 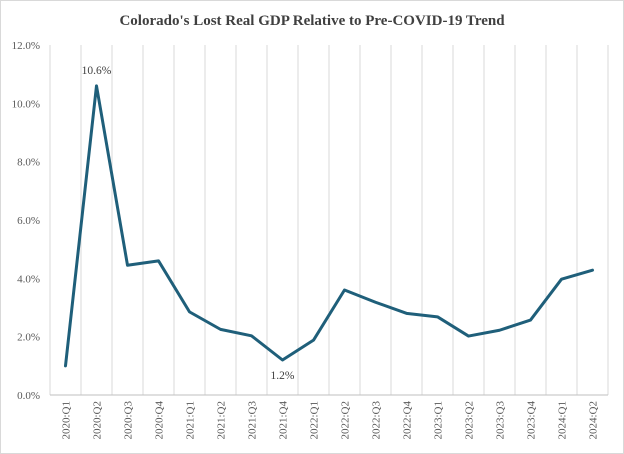 What do you see at coordinates (532, 420) in the screenshot?
I see `x-tick-label: 2023:Q4` at bounding box center [532, 420].